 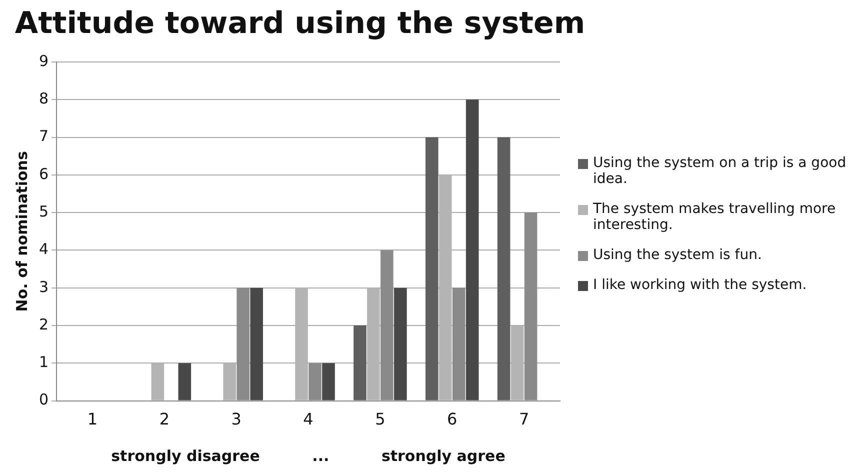 I want to click on y-axis-title: No. of nominations, so click(x=21, y=231).